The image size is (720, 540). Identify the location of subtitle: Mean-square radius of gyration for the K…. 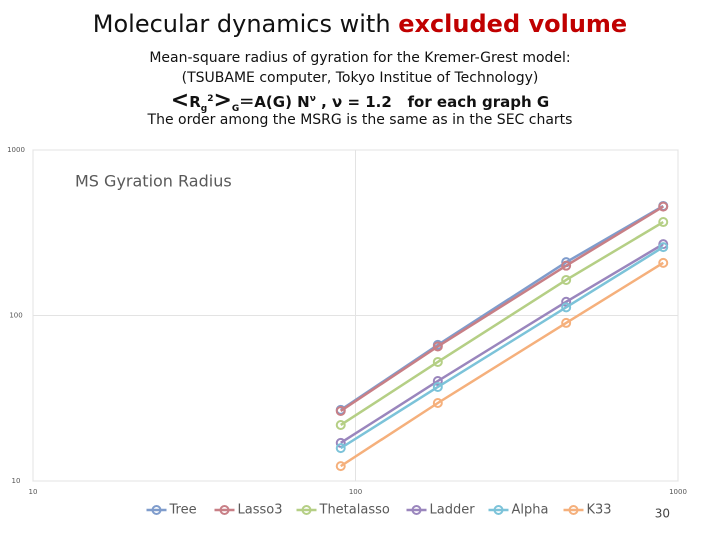
(360, 68).